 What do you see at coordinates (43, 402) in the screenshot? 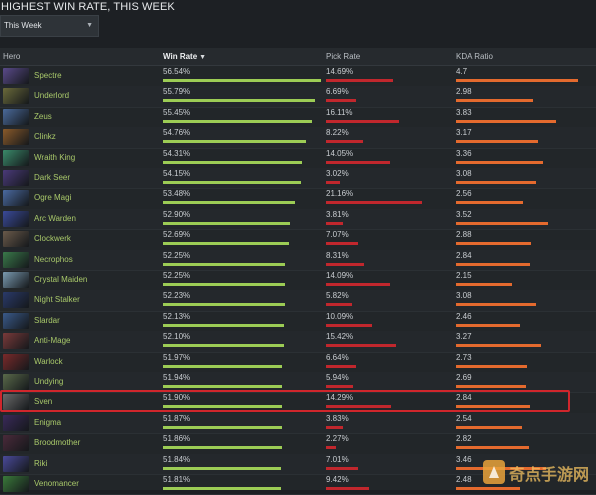
I see `hero-name: Sven` at bounding box center [43, 402].